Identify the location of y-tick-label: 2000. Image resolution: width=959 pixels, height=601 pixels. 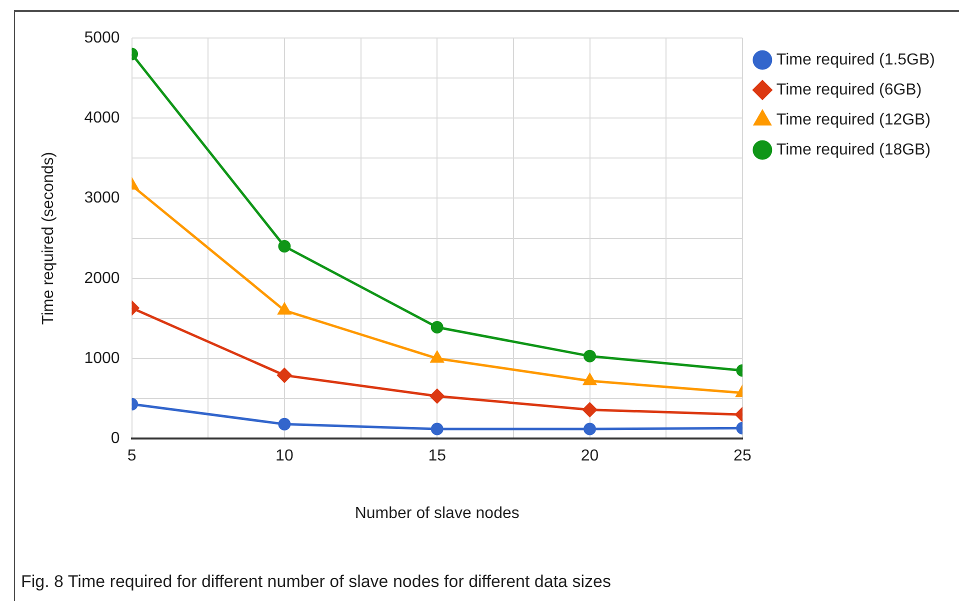
(102, 278).